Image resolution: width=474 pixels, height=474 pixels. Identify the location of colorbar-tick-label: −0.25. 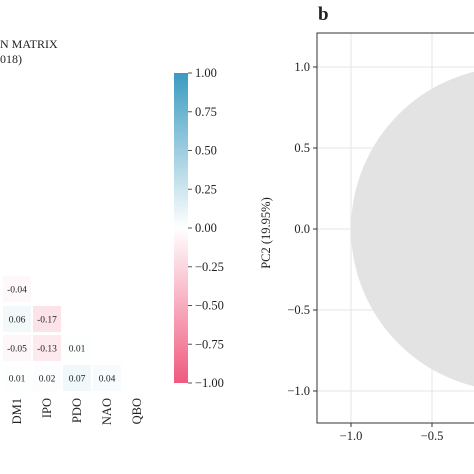
(209, 267).